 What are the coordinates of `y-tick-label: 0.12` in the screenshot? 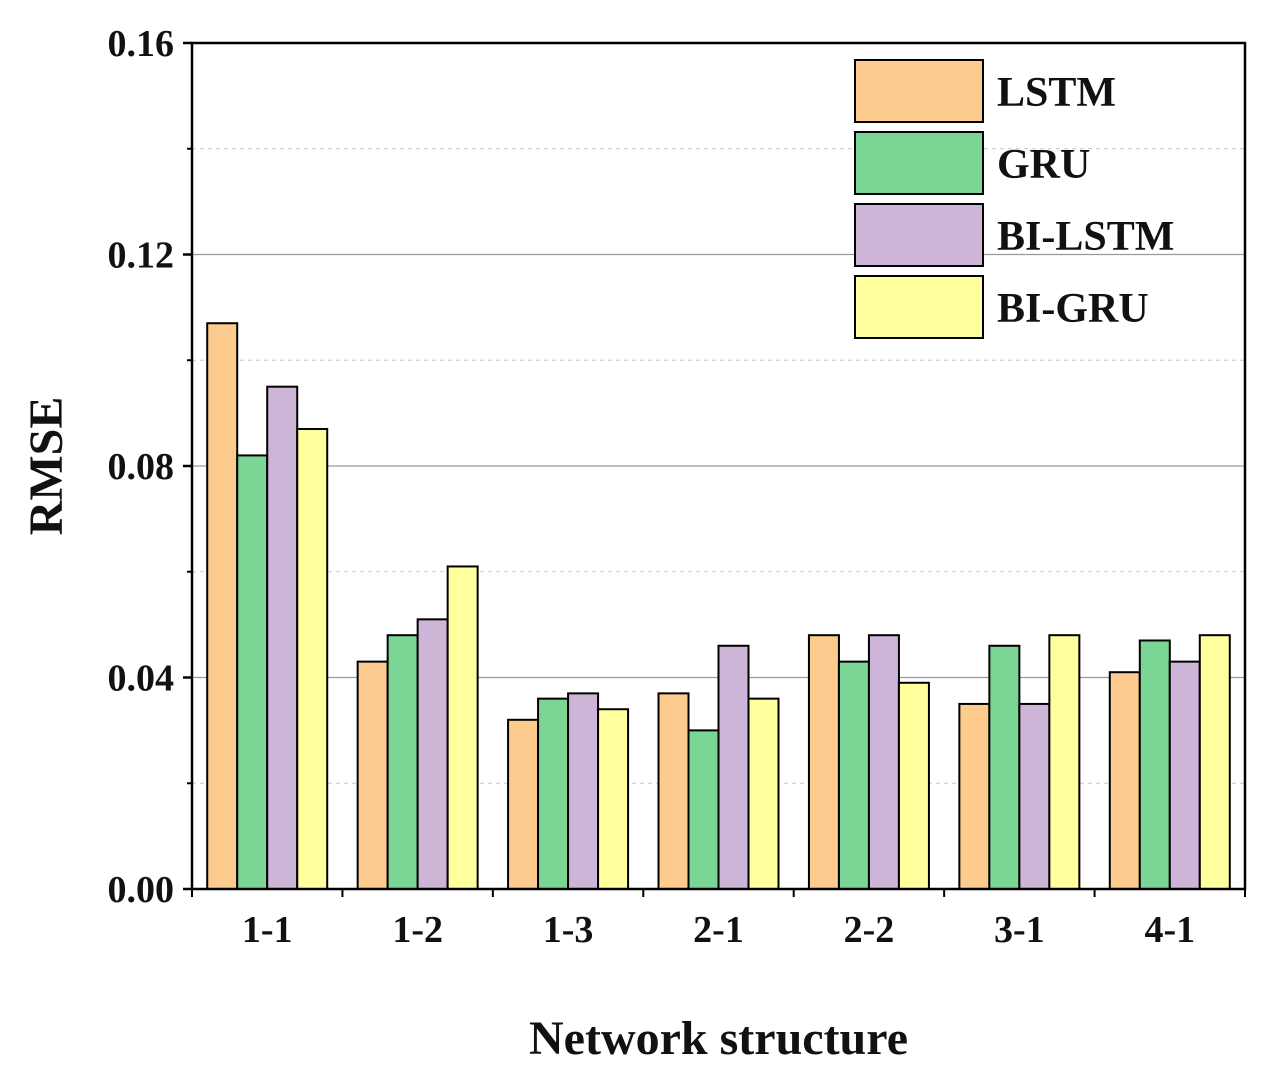 It's located at (141, 256).